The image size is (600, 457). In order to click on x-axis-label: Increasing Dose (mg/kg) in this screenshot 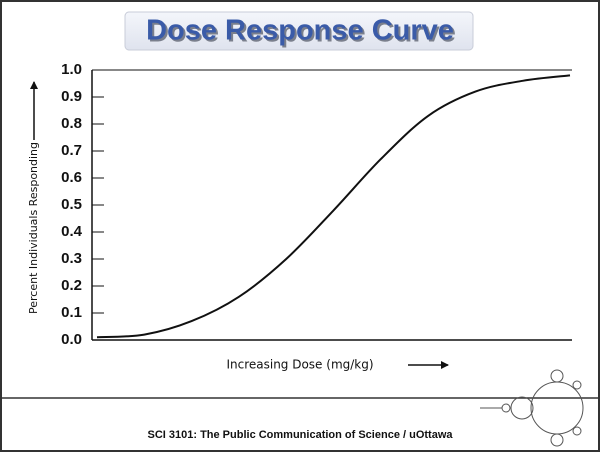, I will do `click(299, 365)`.